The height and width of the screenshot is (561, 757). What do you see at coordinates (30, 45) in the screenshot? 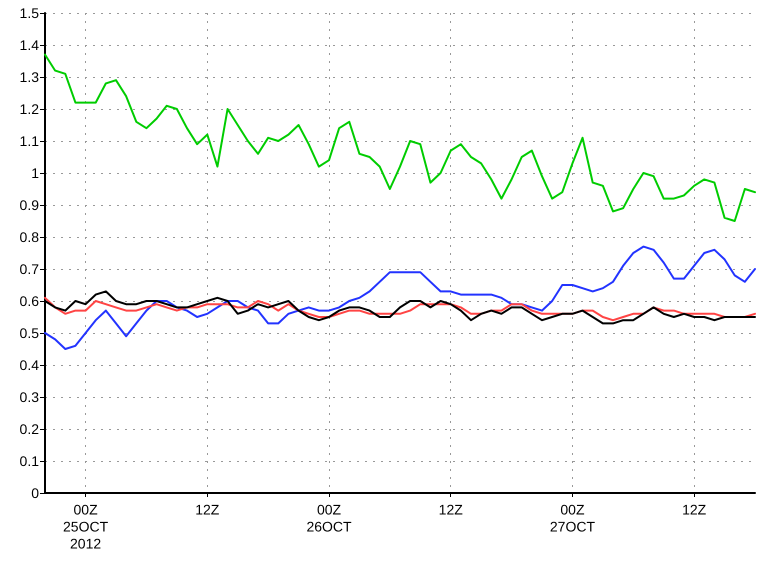
I see `y-tick-label: 1.4` at bounding box center [30, 45].